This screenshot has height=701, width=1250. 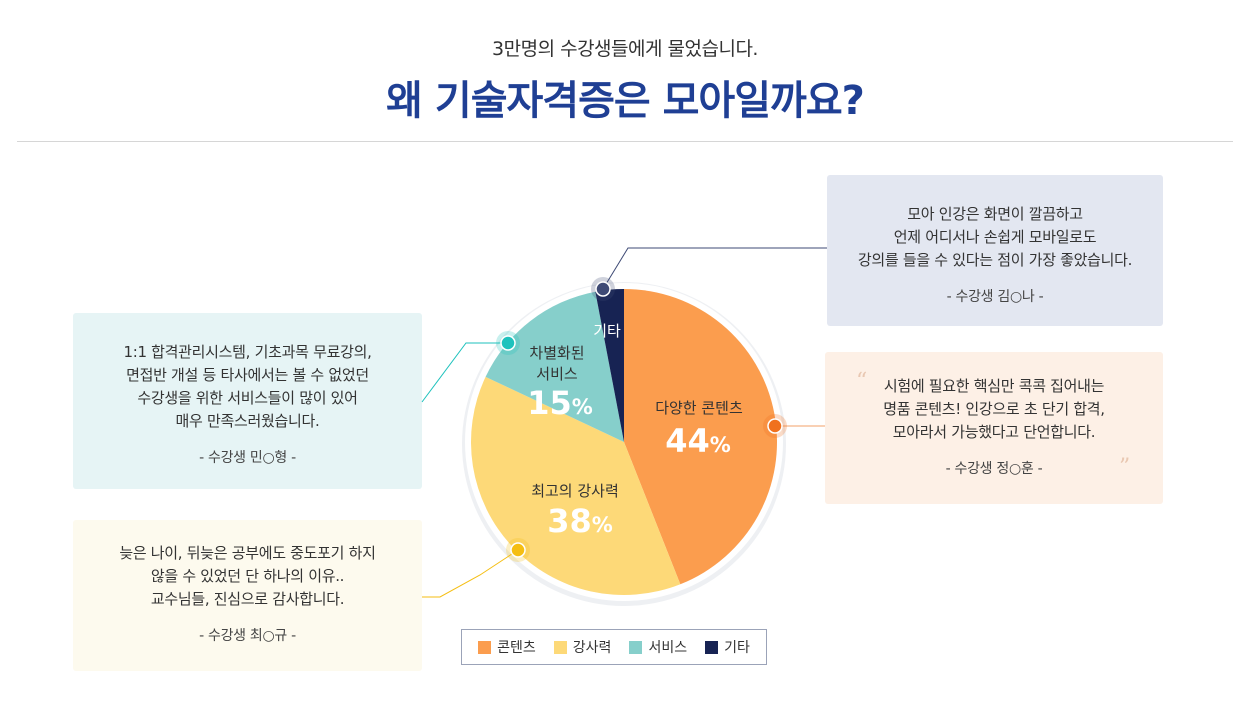 I want to click on slice-label-etc: 기타, so click(x=607, y=331).